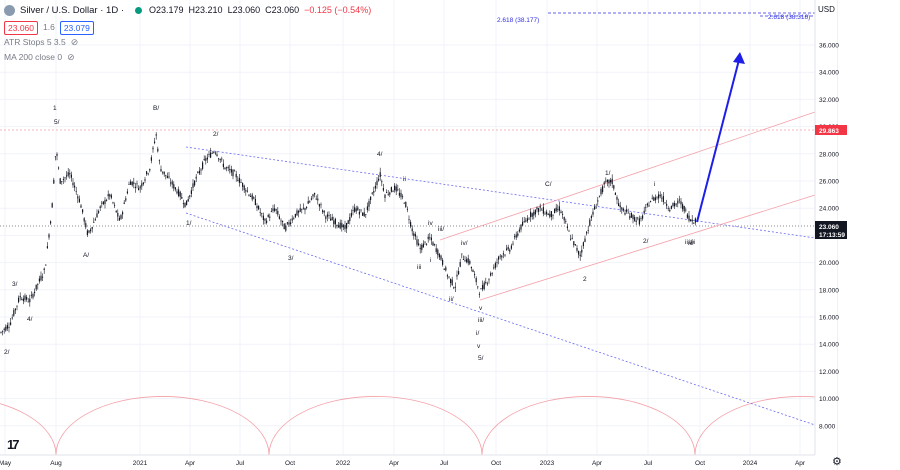  I want to click on red-channel-lower, so click(647, 247).